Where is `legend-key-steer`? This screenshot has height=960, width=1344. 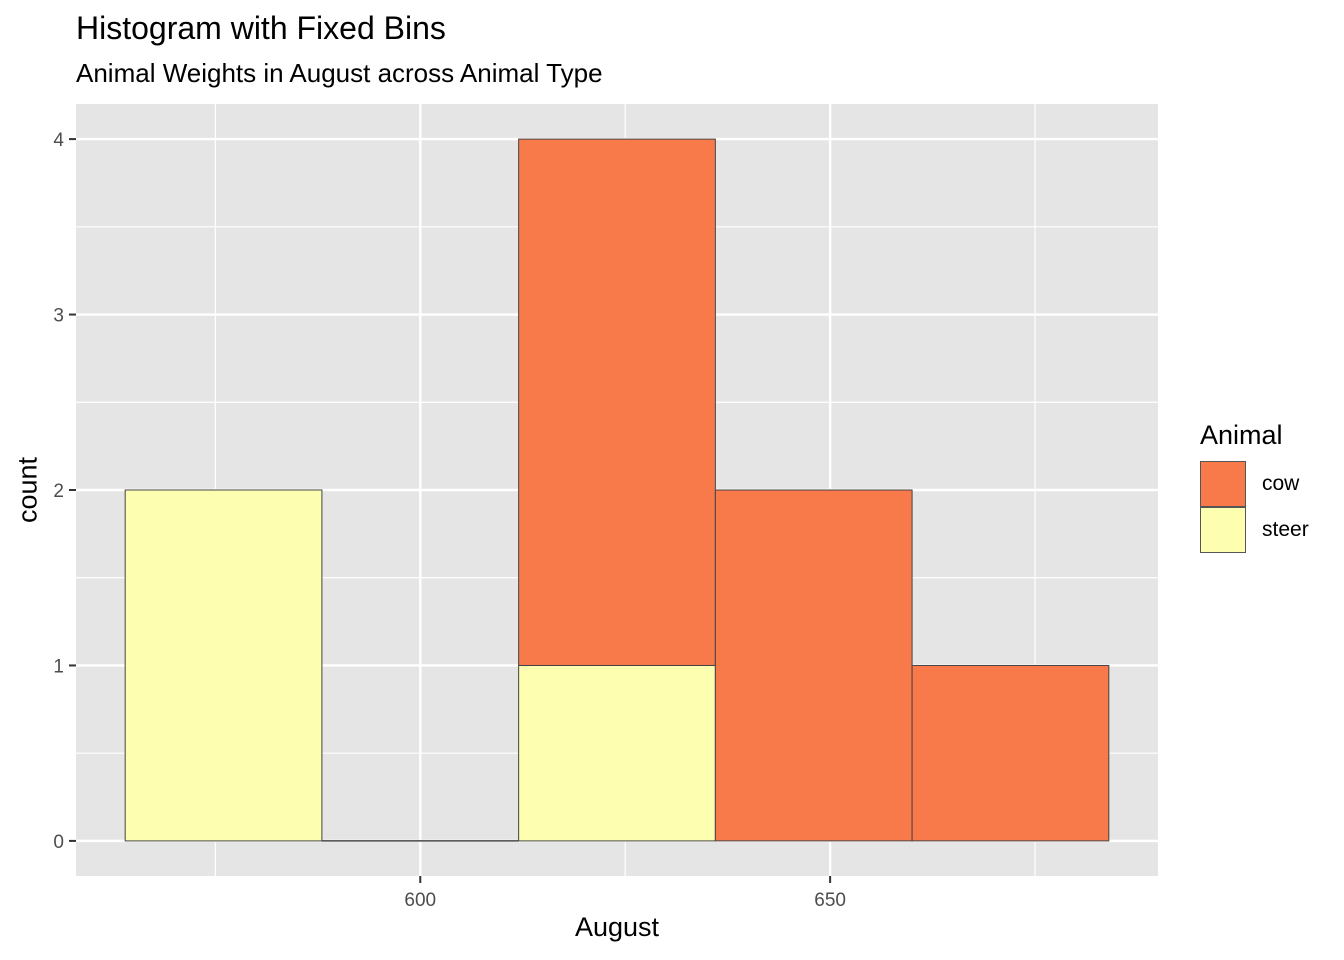 legend-key-steer is located at coordinates (1223, 530).